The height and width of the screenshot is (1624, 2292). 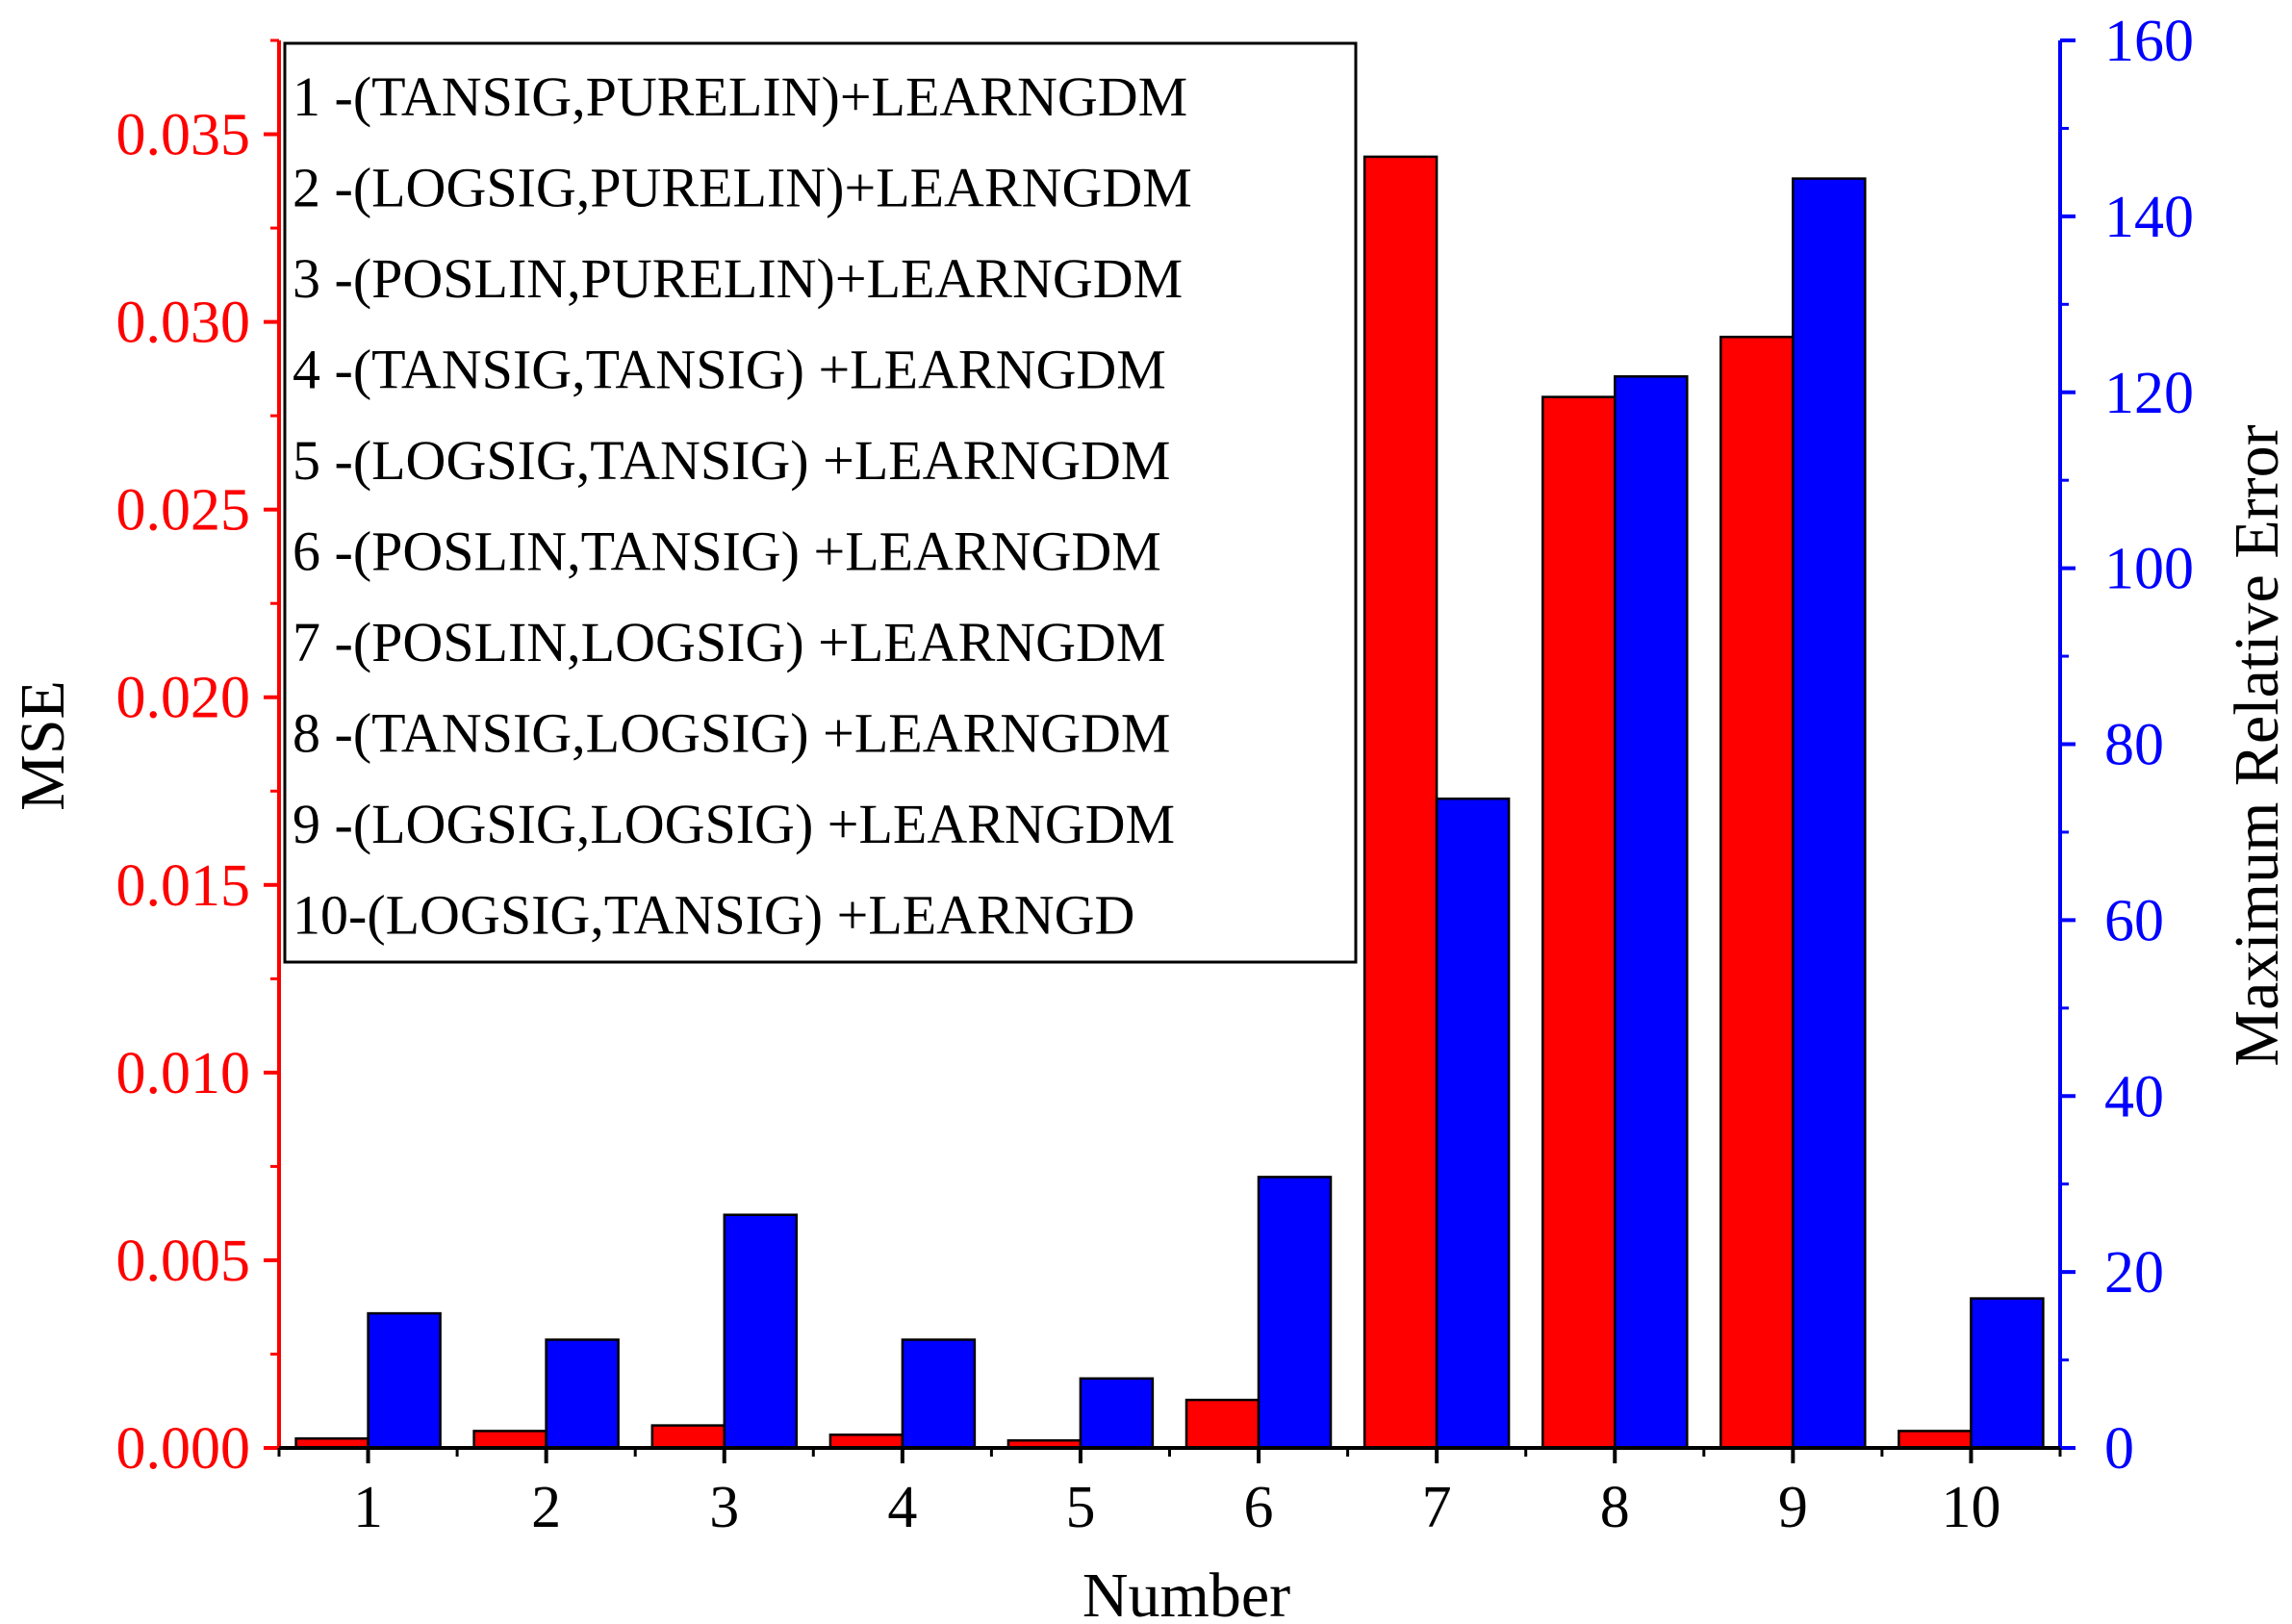 What do you see at coordinates (738, 278) in the screenshot?
I see `legend-entry: 3 -(POSLIN,PURELIN)+LEARNGDM` at bounding box center [738, 278].